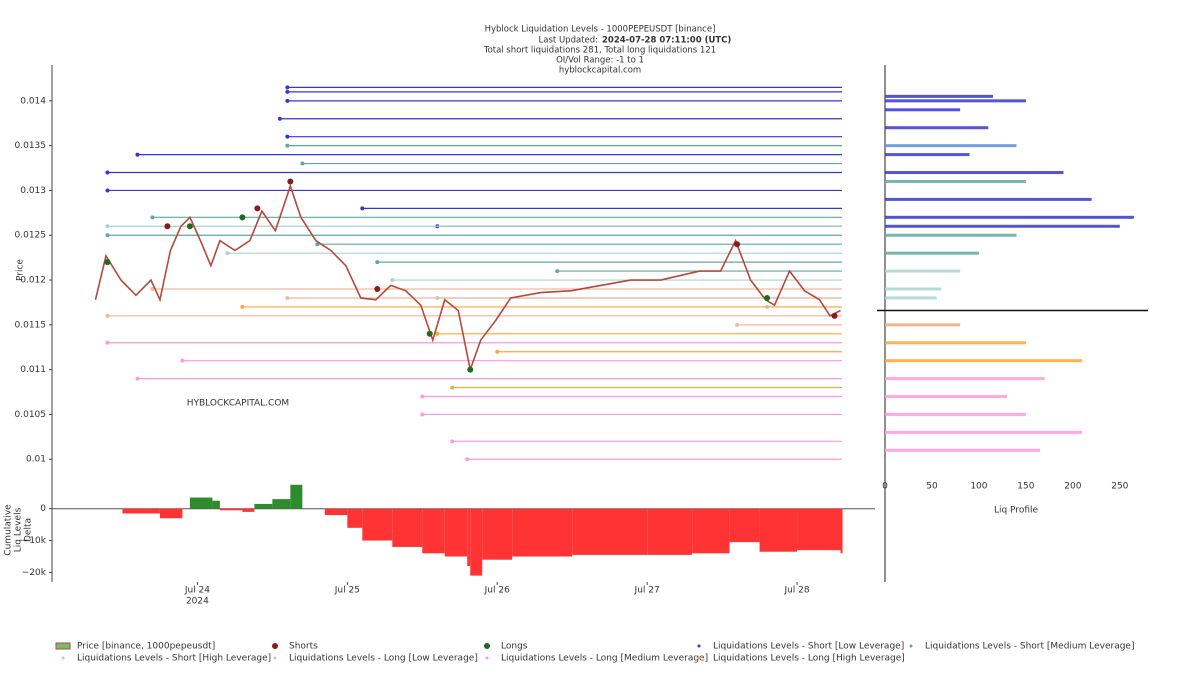 The width and height of the screenshot is (1200, 675). Describe the element at coordinates (238, 404) in the screenshot. I see `watermark: HYBLOCKCAPITAL.COM` at that location.